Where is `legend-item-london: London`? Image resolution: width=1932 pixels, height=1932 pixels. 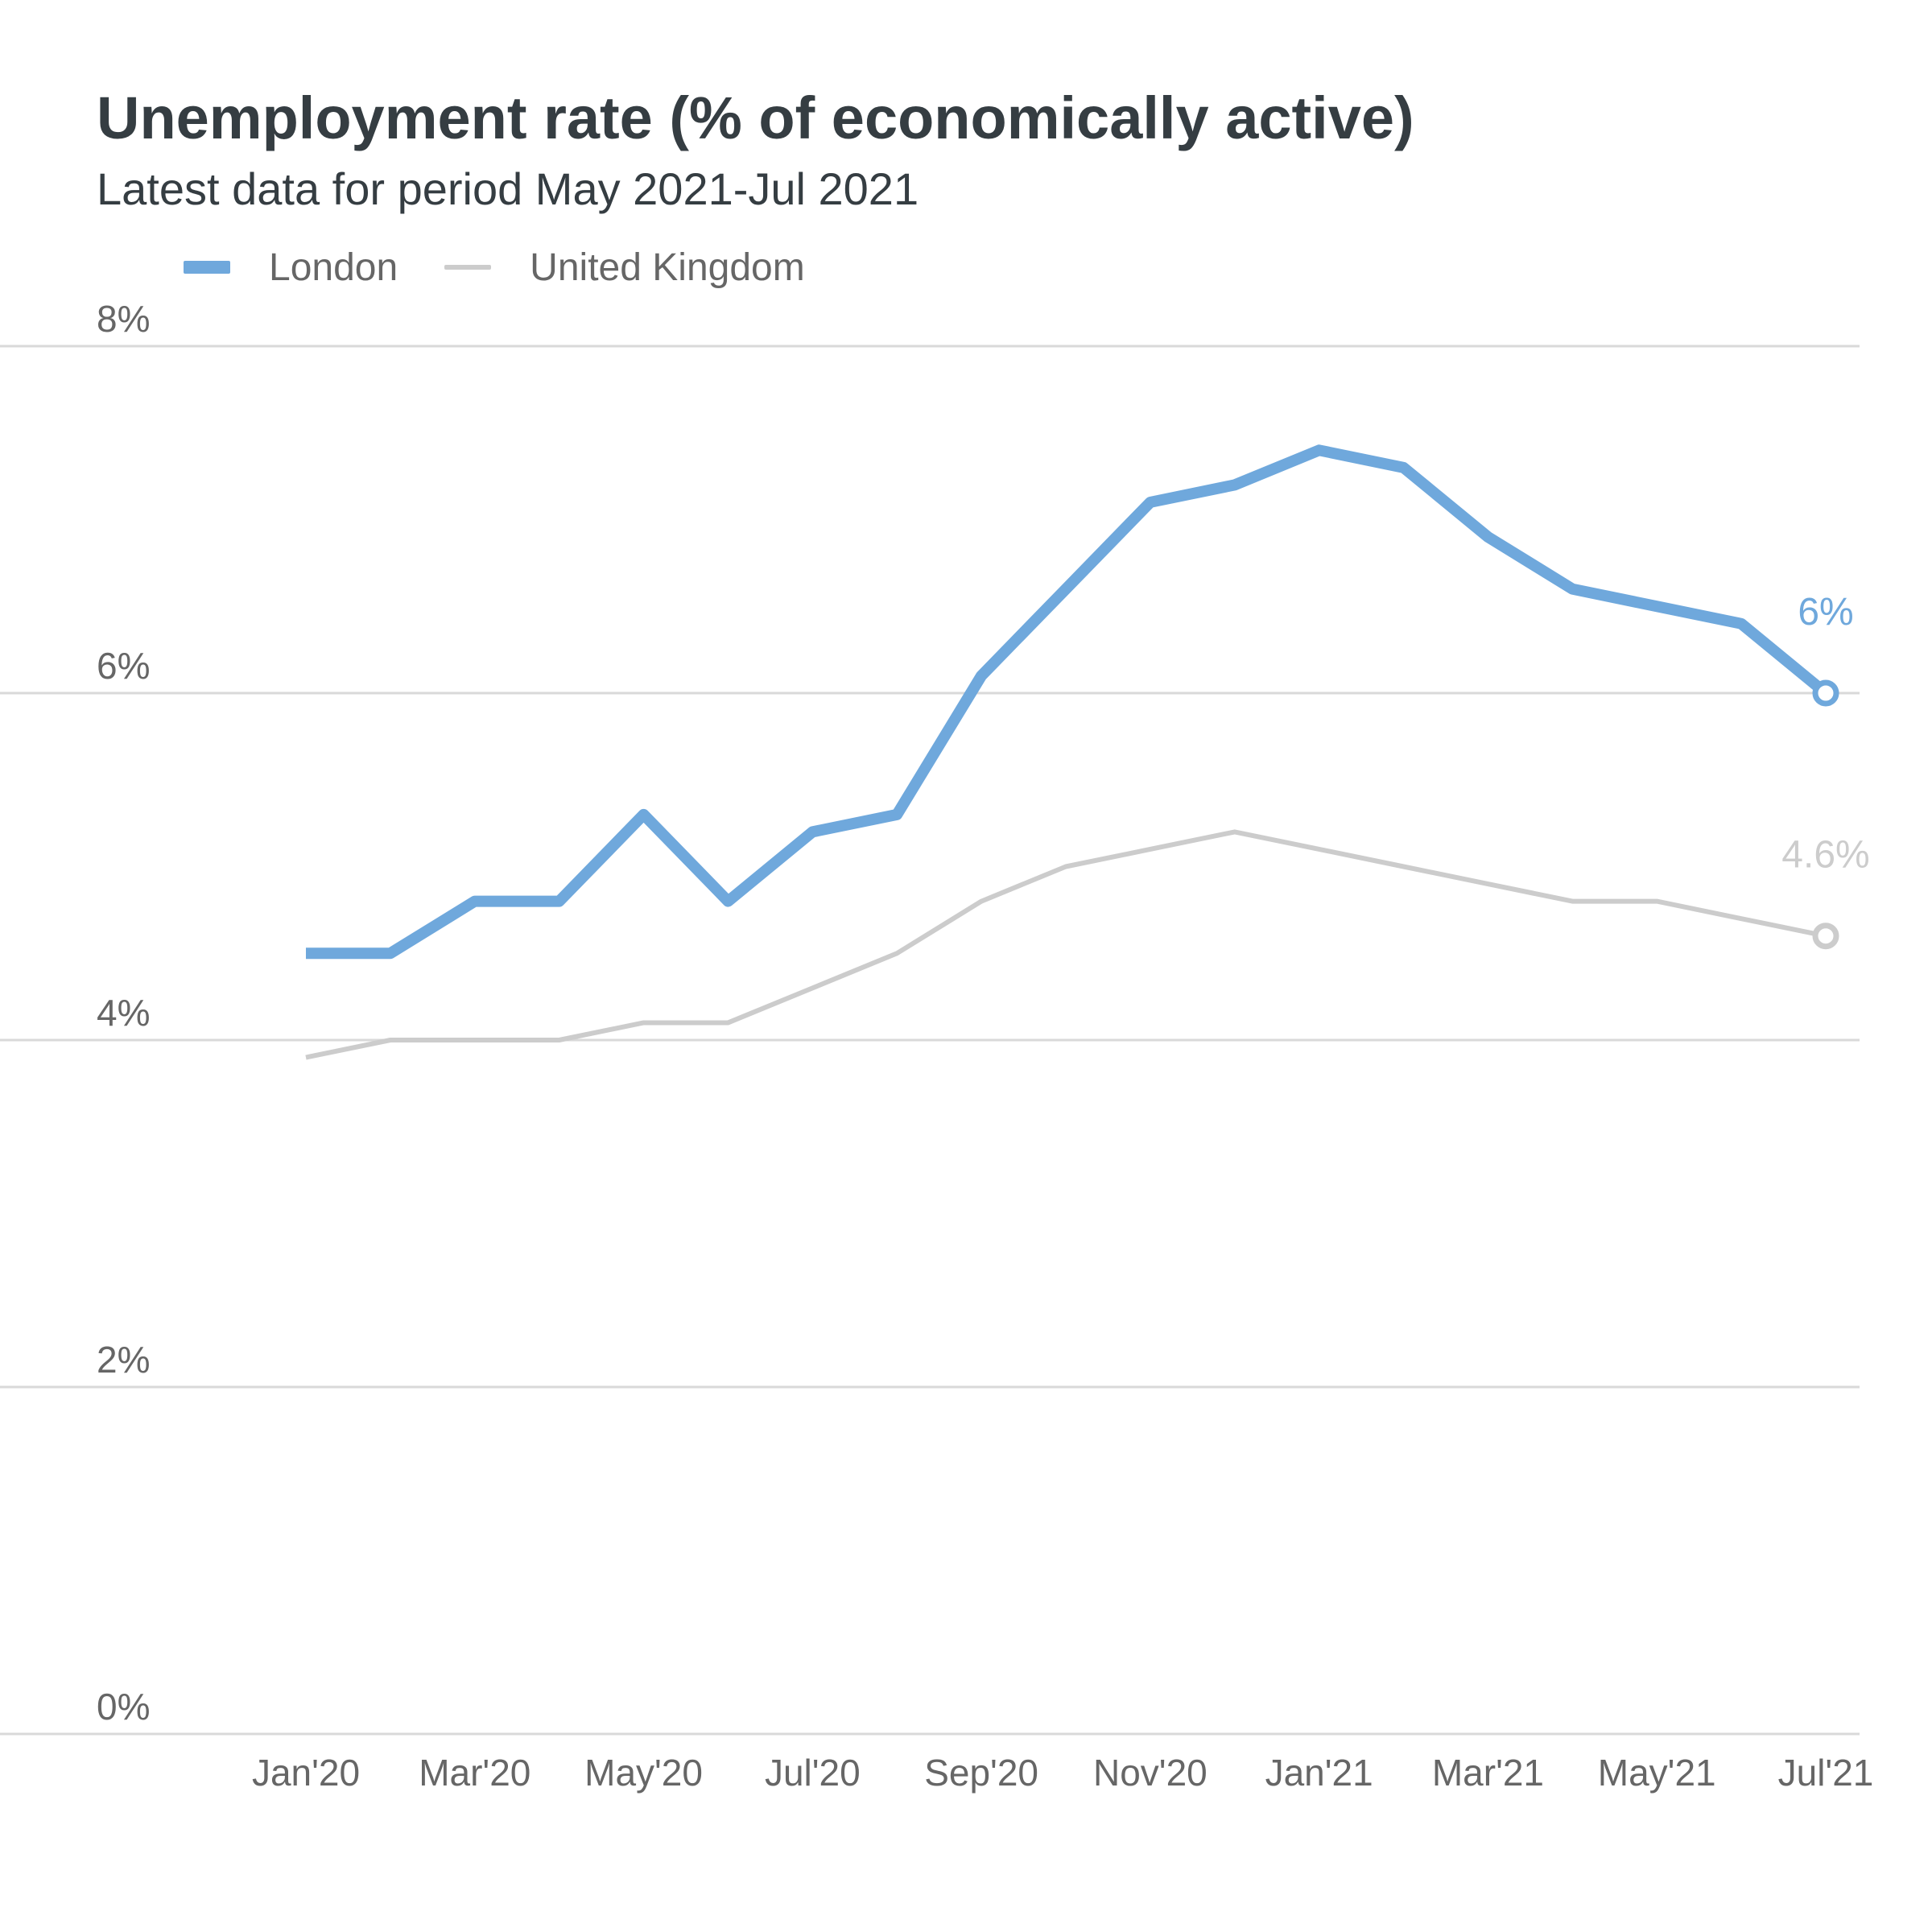
legend-item-london: London is located at coordinates (291, 268).